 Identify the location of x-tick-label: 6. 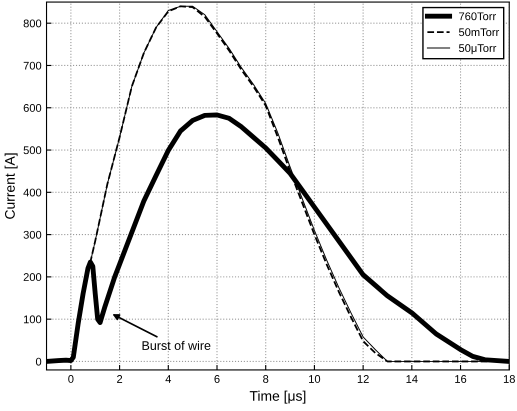
(217, 379).